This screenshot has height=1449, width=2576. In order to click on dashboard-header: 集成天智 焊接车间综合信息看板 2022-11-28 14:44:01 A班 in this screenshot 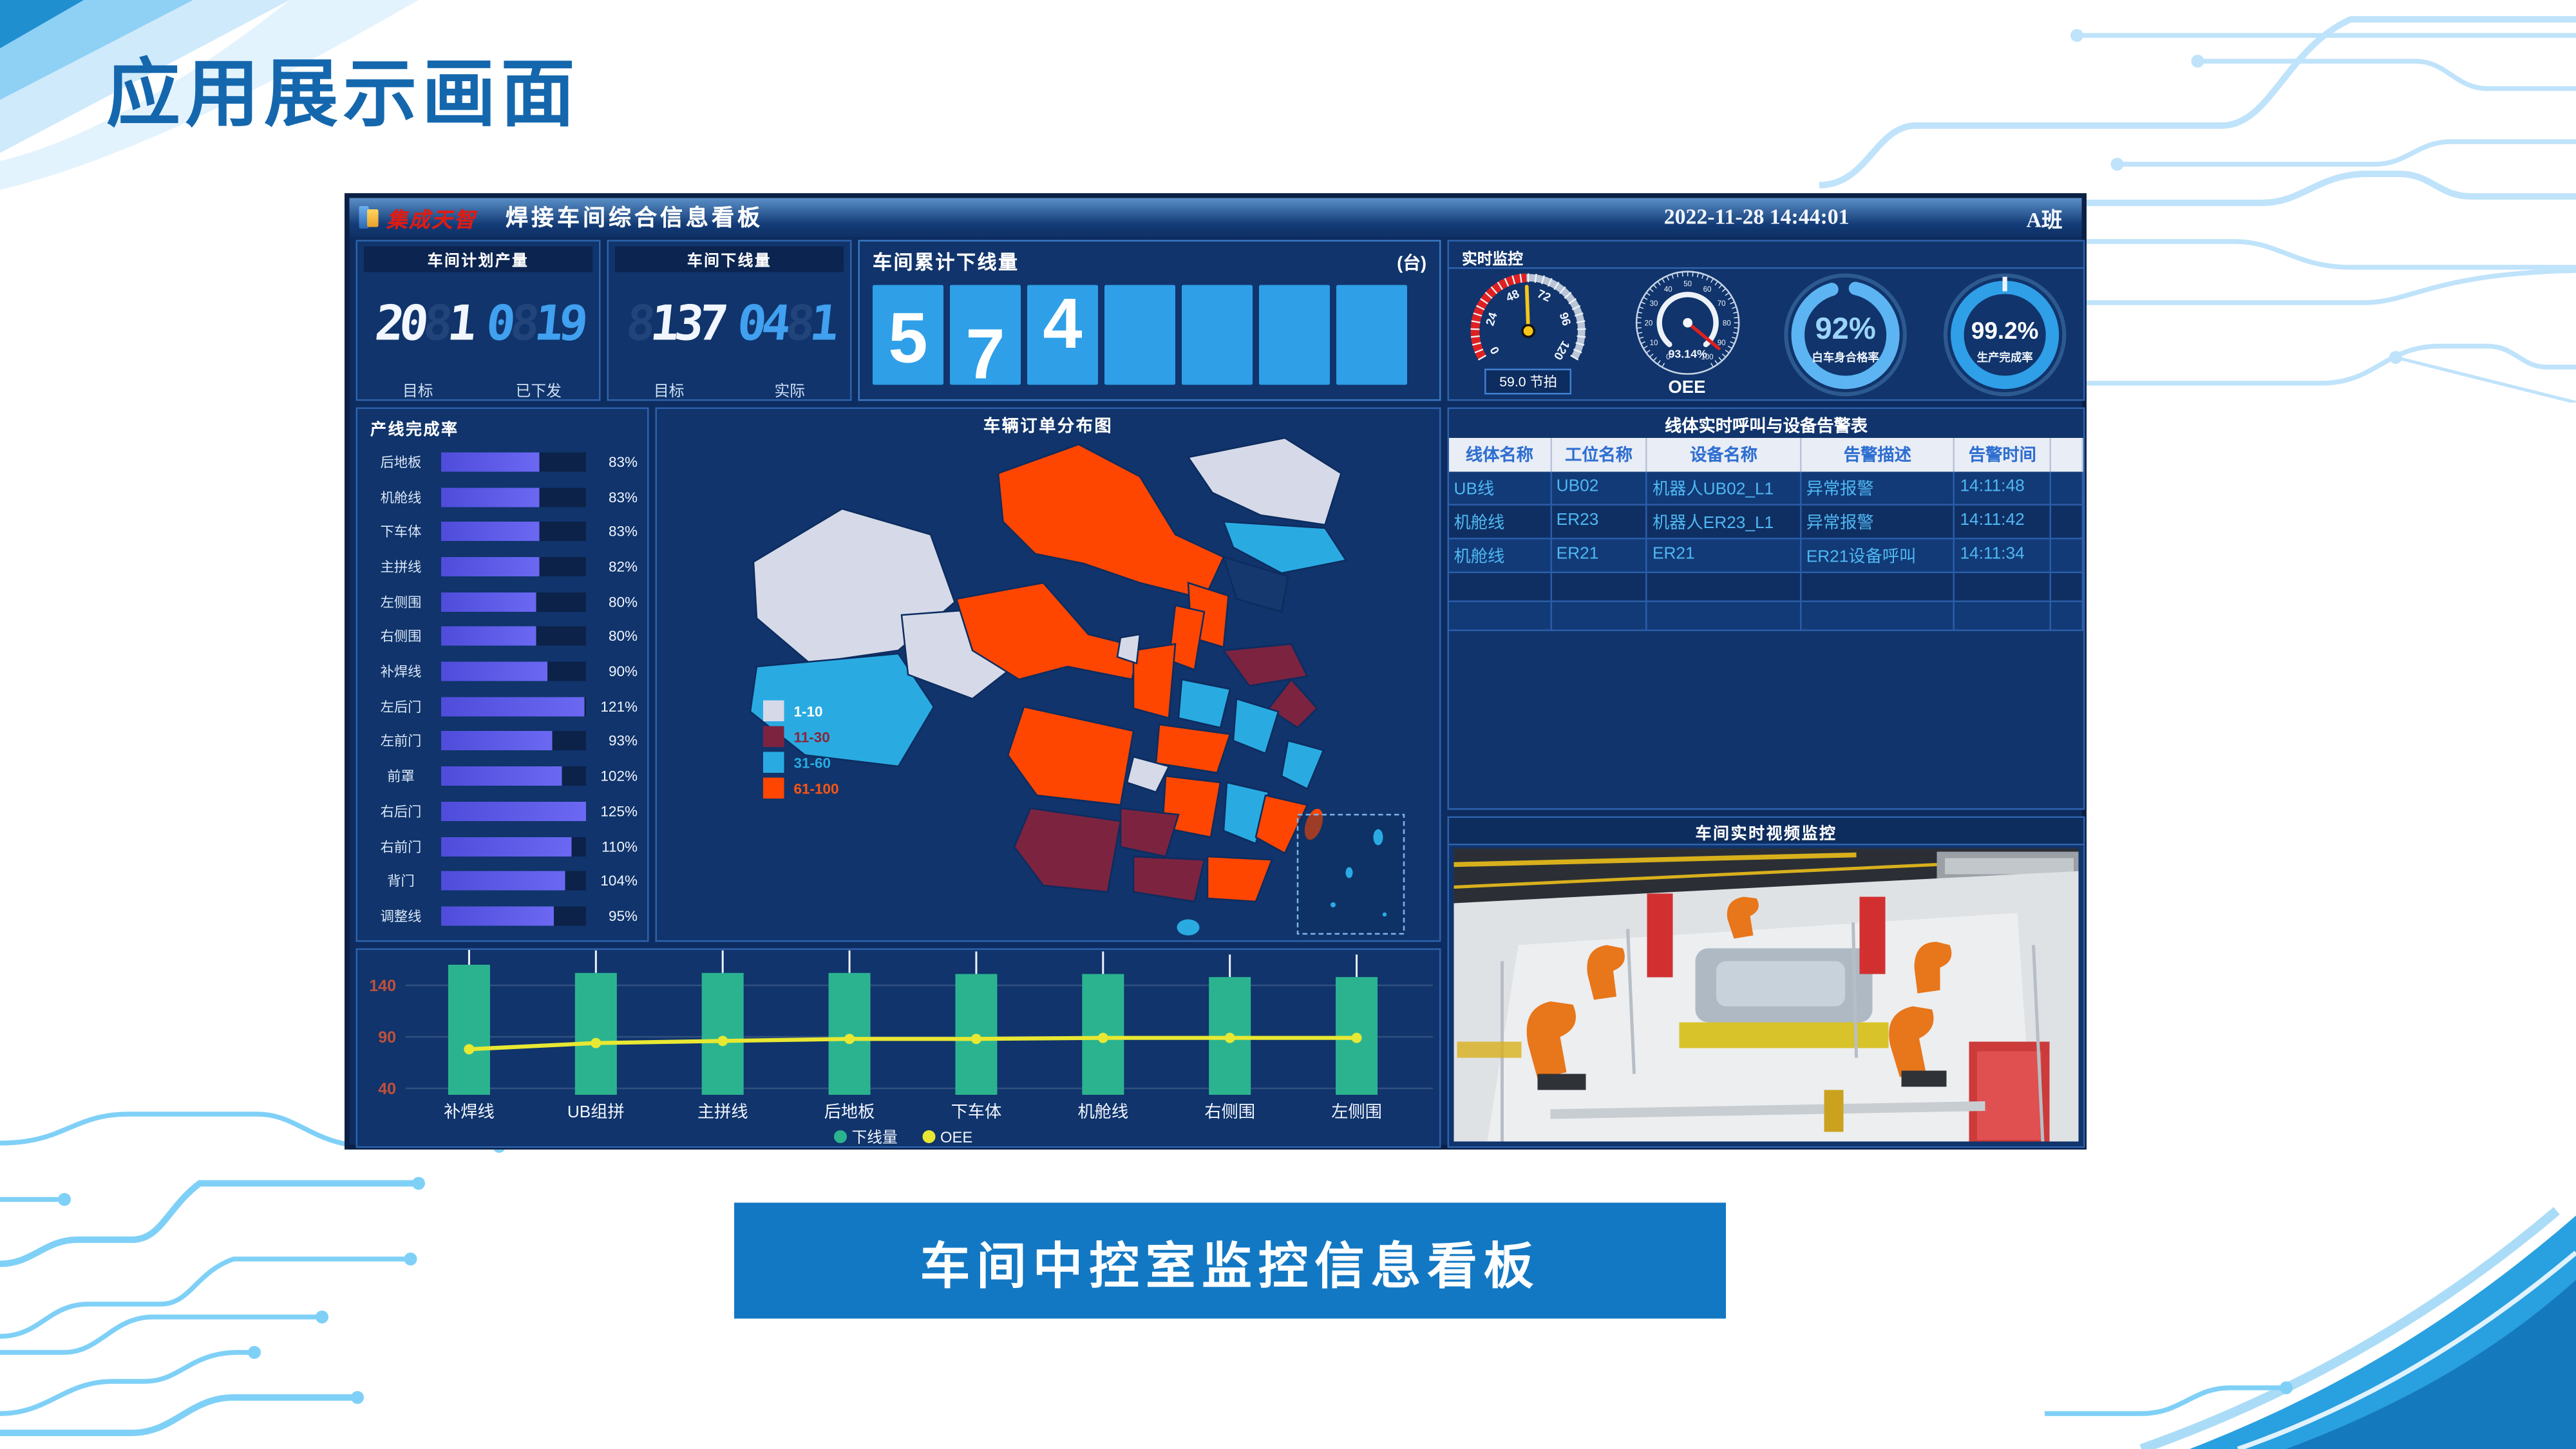, I will do `click(1215, 217)`.